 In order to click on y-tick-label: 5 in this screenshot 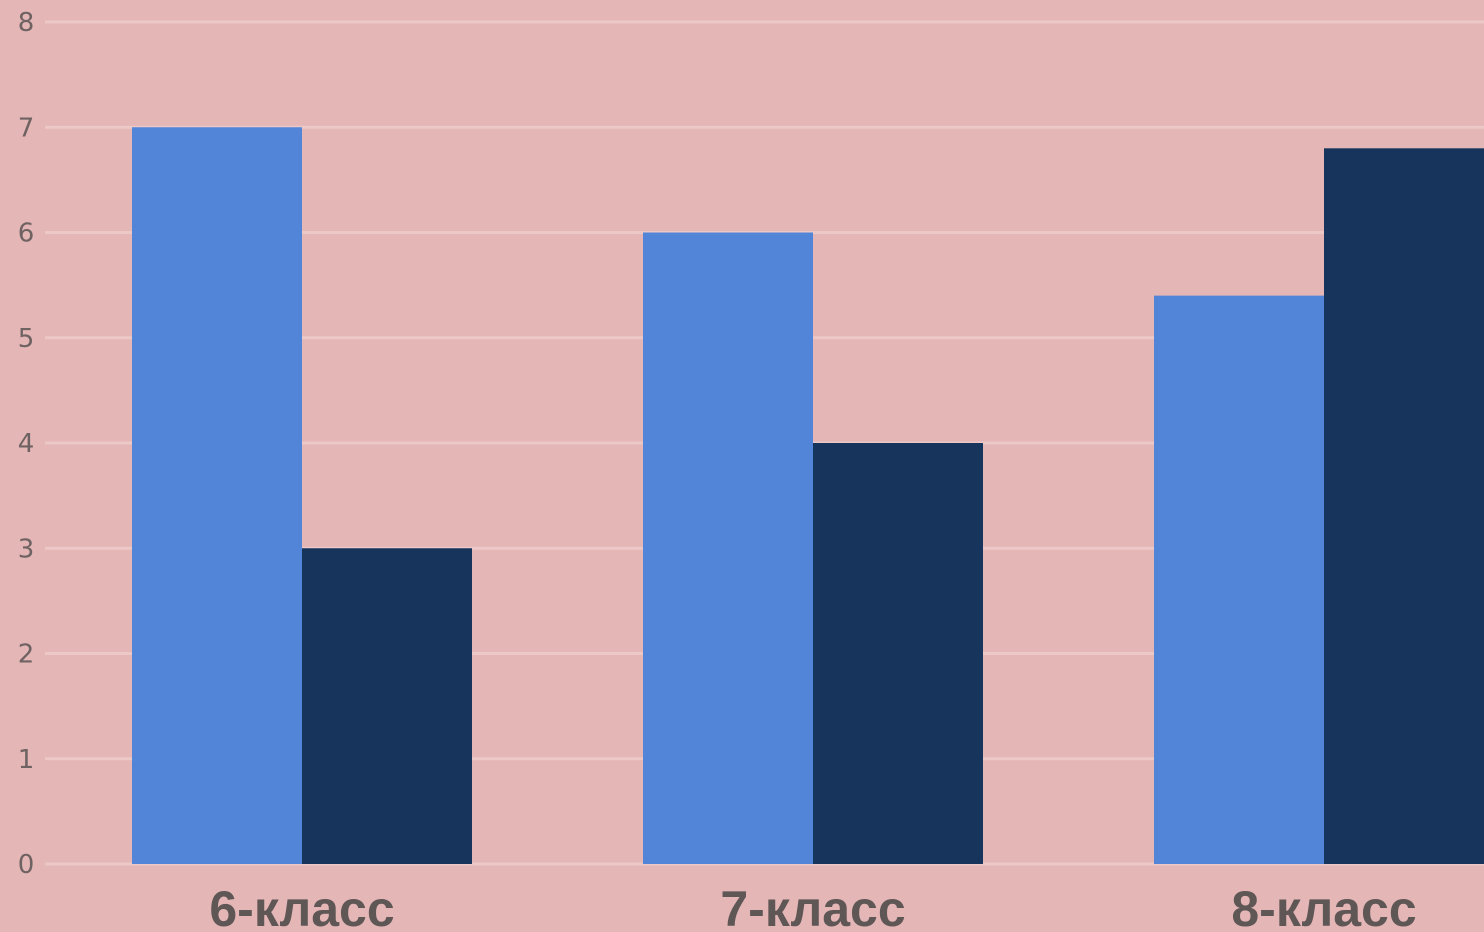, I will do `click(26, 339)`.